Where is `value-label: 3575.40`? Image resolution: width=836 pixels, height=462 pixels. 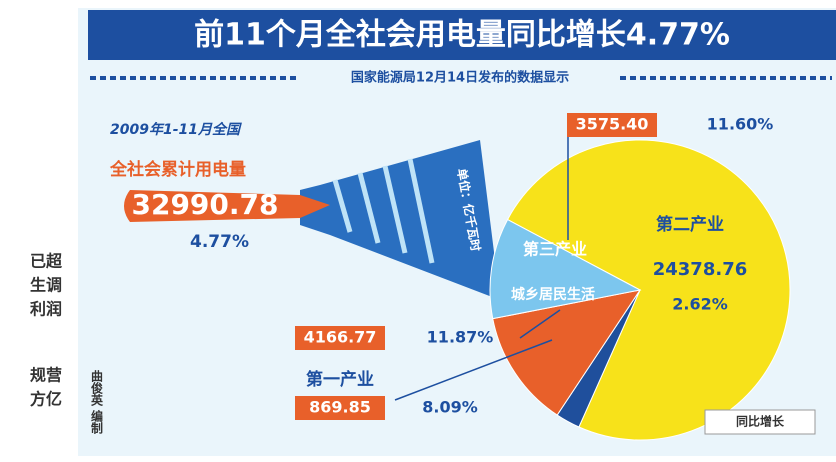
value-label: 3575.40 is located at coordinates (612, 124).